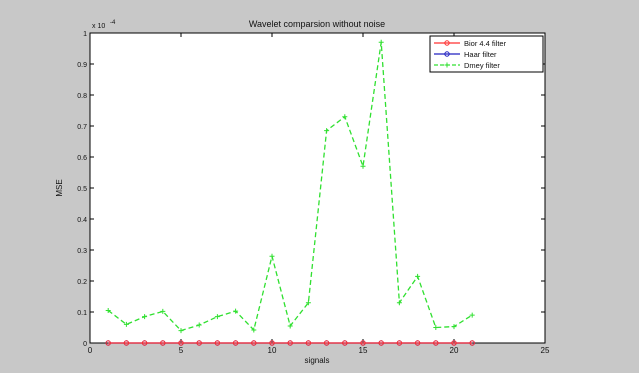  I want to click on y-tick-label: 0, so click(85, 344).